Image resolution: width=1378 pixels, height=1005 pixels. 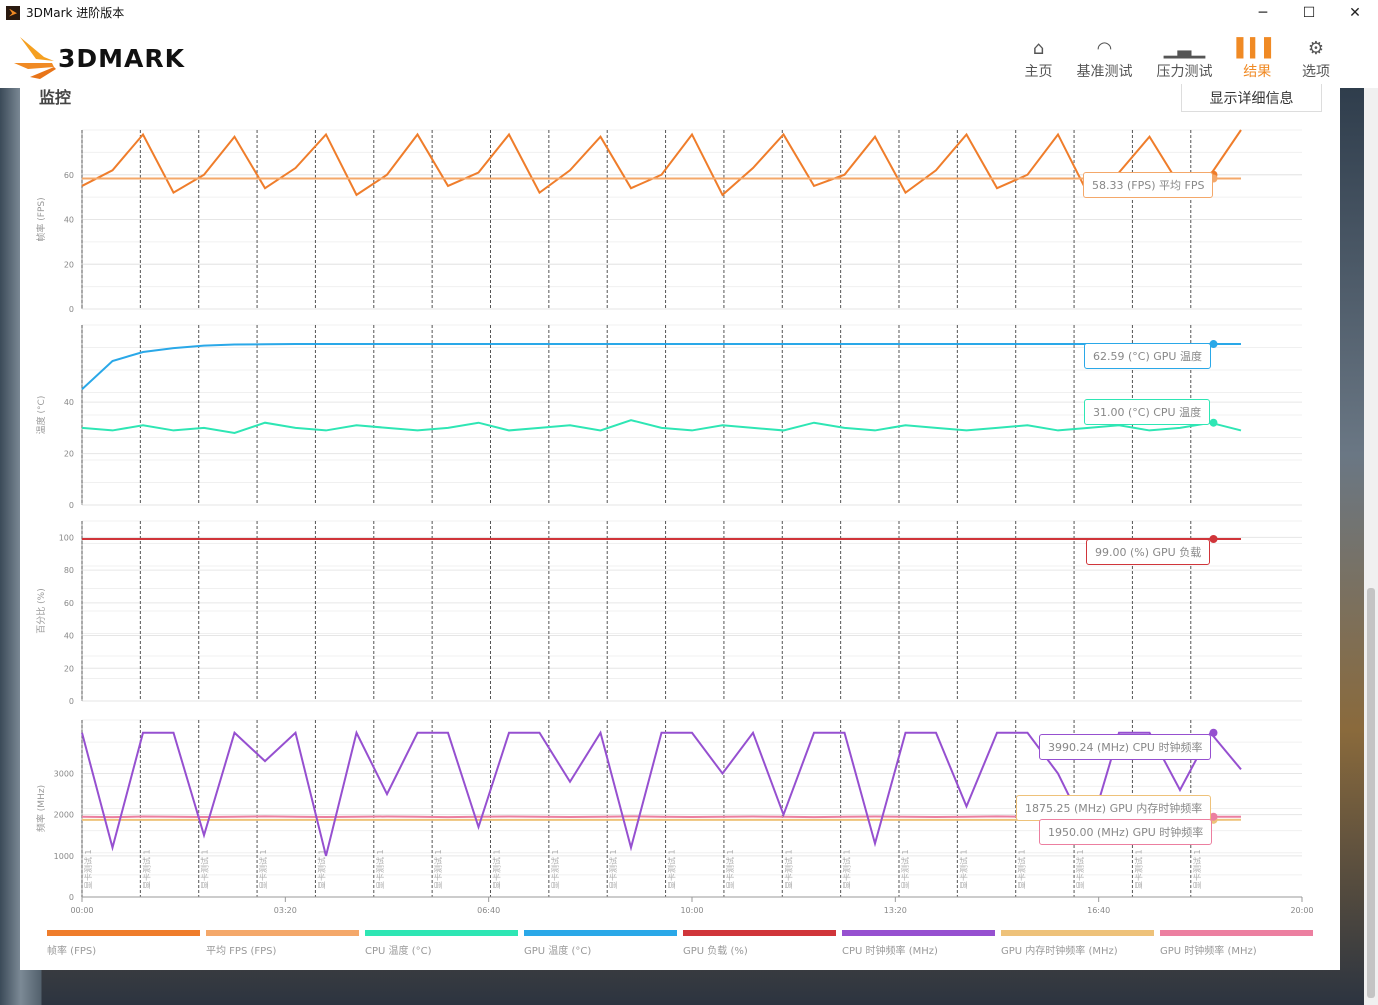 What do you see at coordinates (1316, 72) in the screenshot?
I see `nav-label: 选项` at bounding box center [1316, 72].